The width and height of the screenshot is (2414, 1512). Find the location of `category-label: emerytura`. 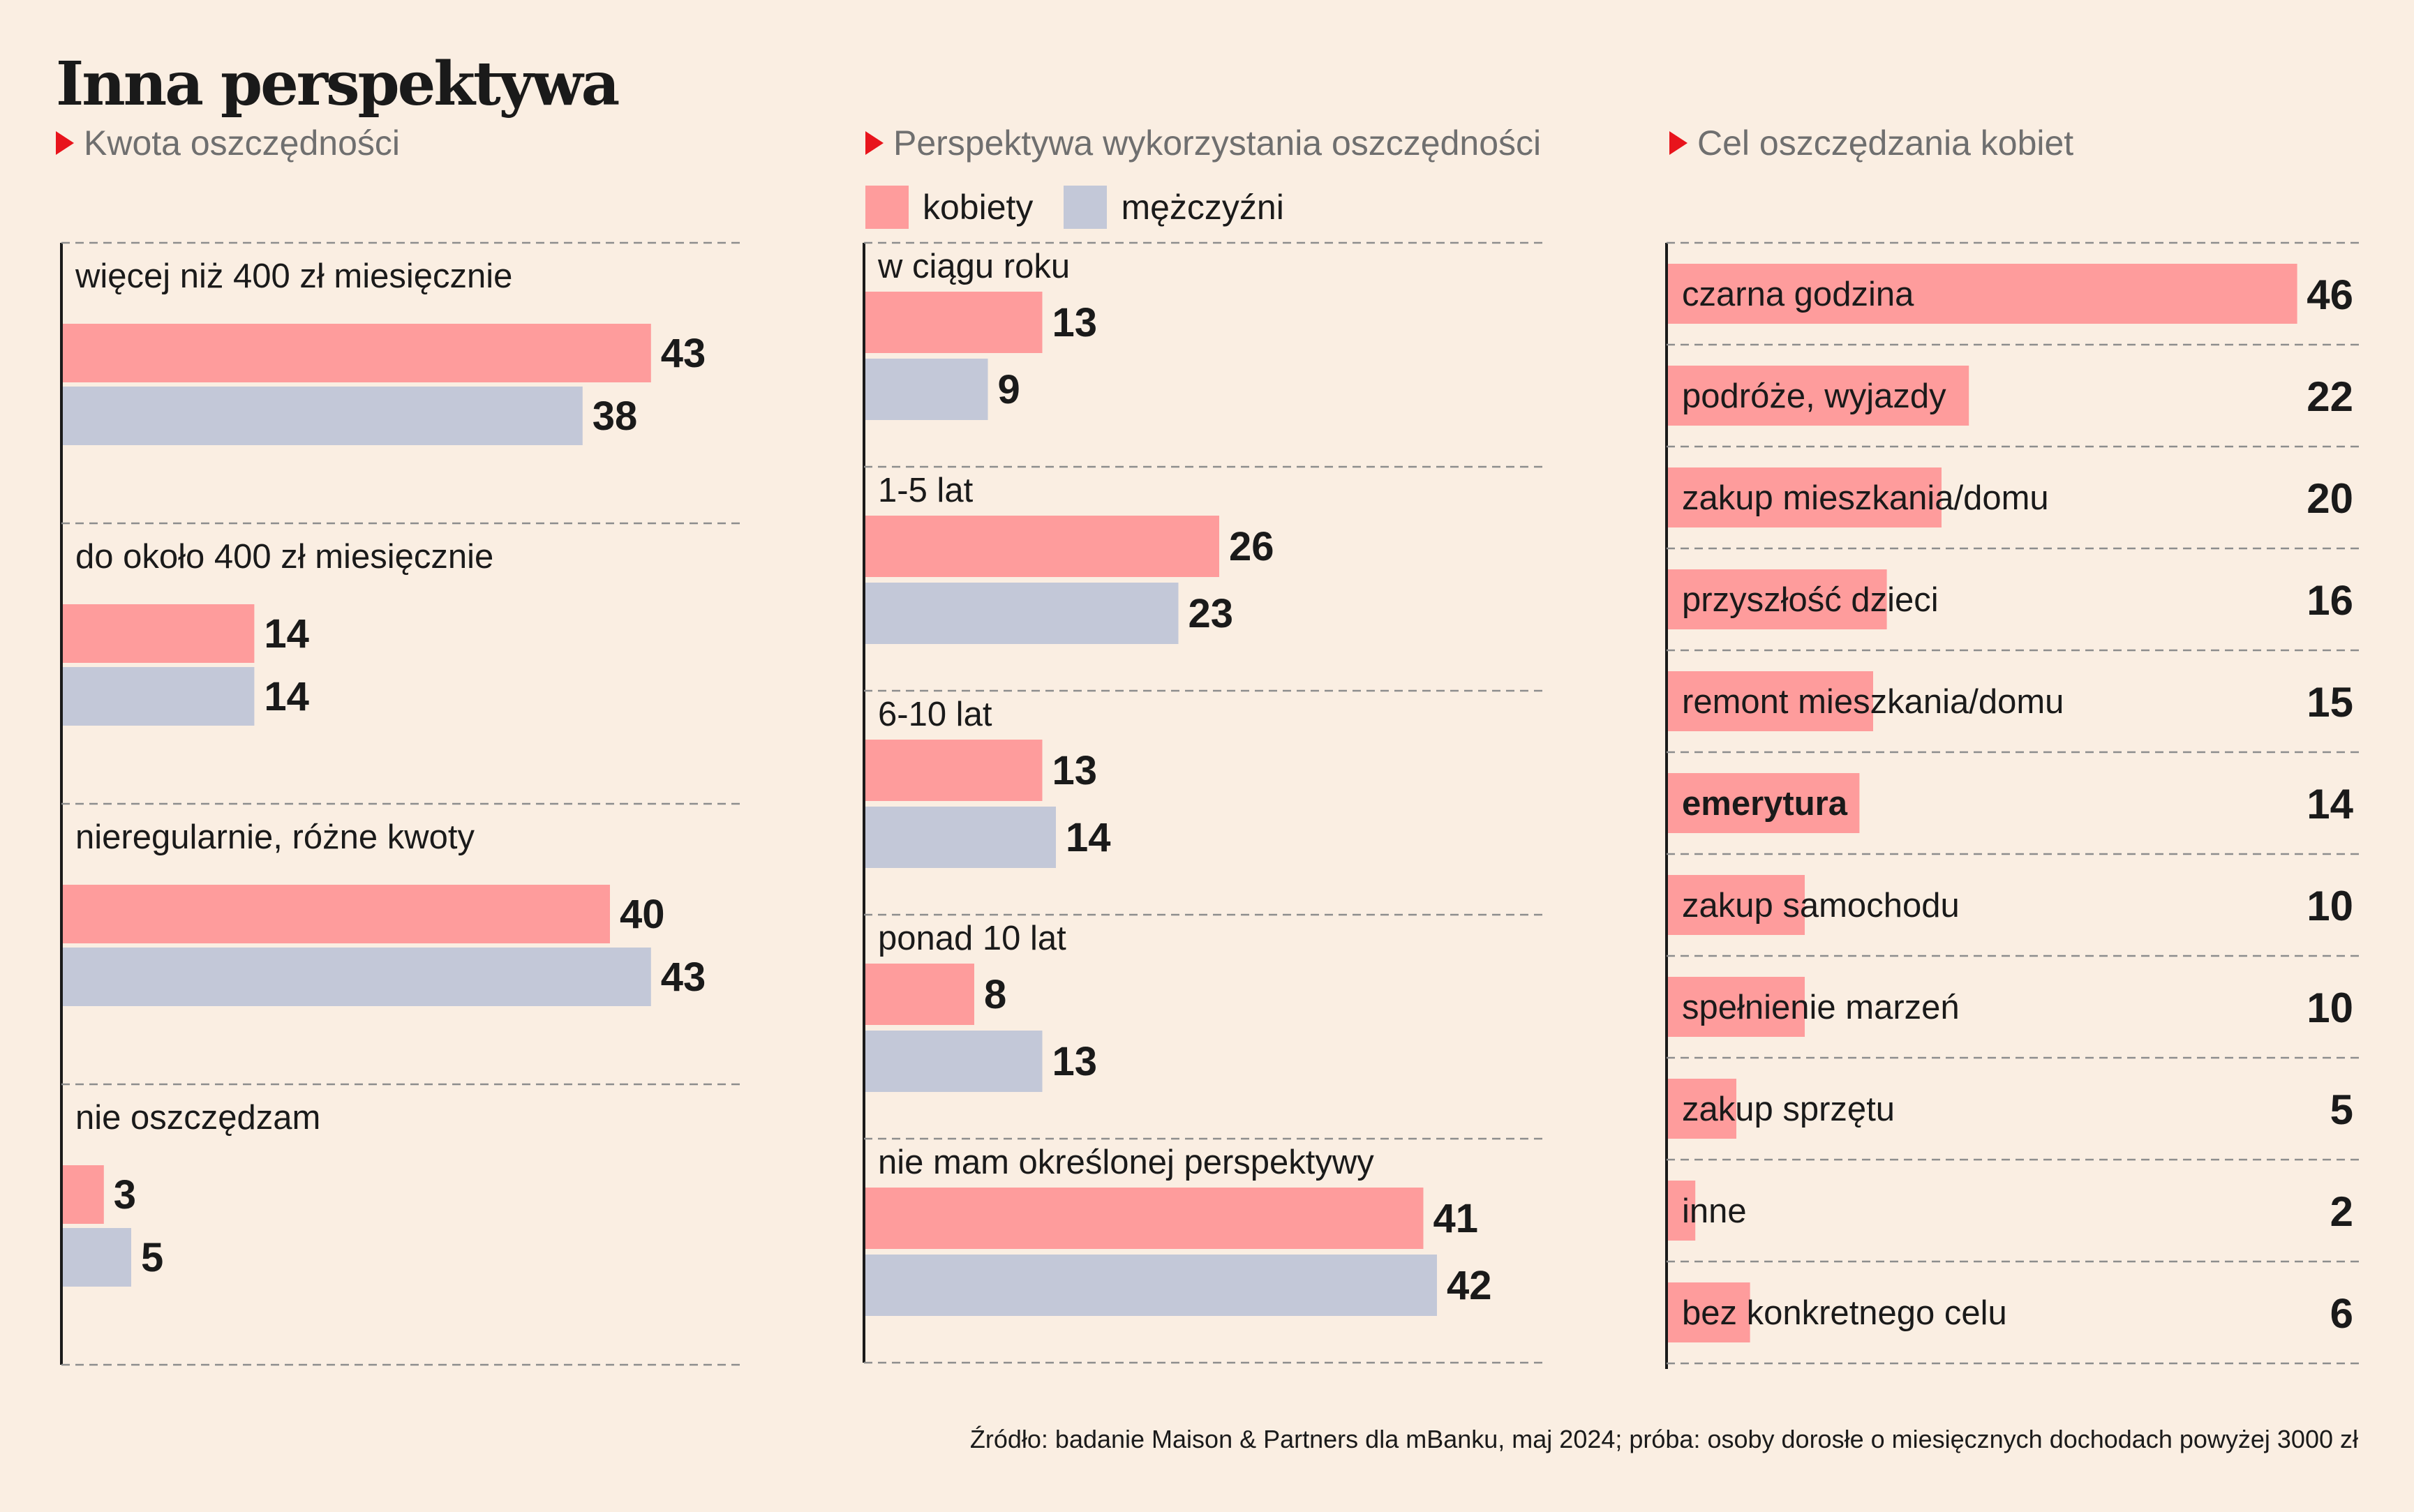

category-label: emerytura is located at coordinates (1765, 804).